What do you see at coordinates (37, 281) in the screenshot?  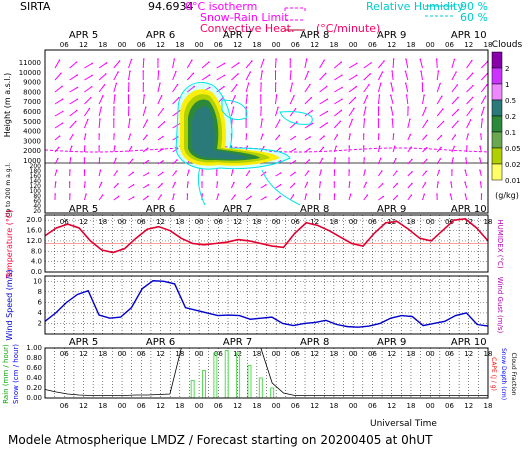 I see `wind-tick-label: 10` at bounding box center [37, 281].